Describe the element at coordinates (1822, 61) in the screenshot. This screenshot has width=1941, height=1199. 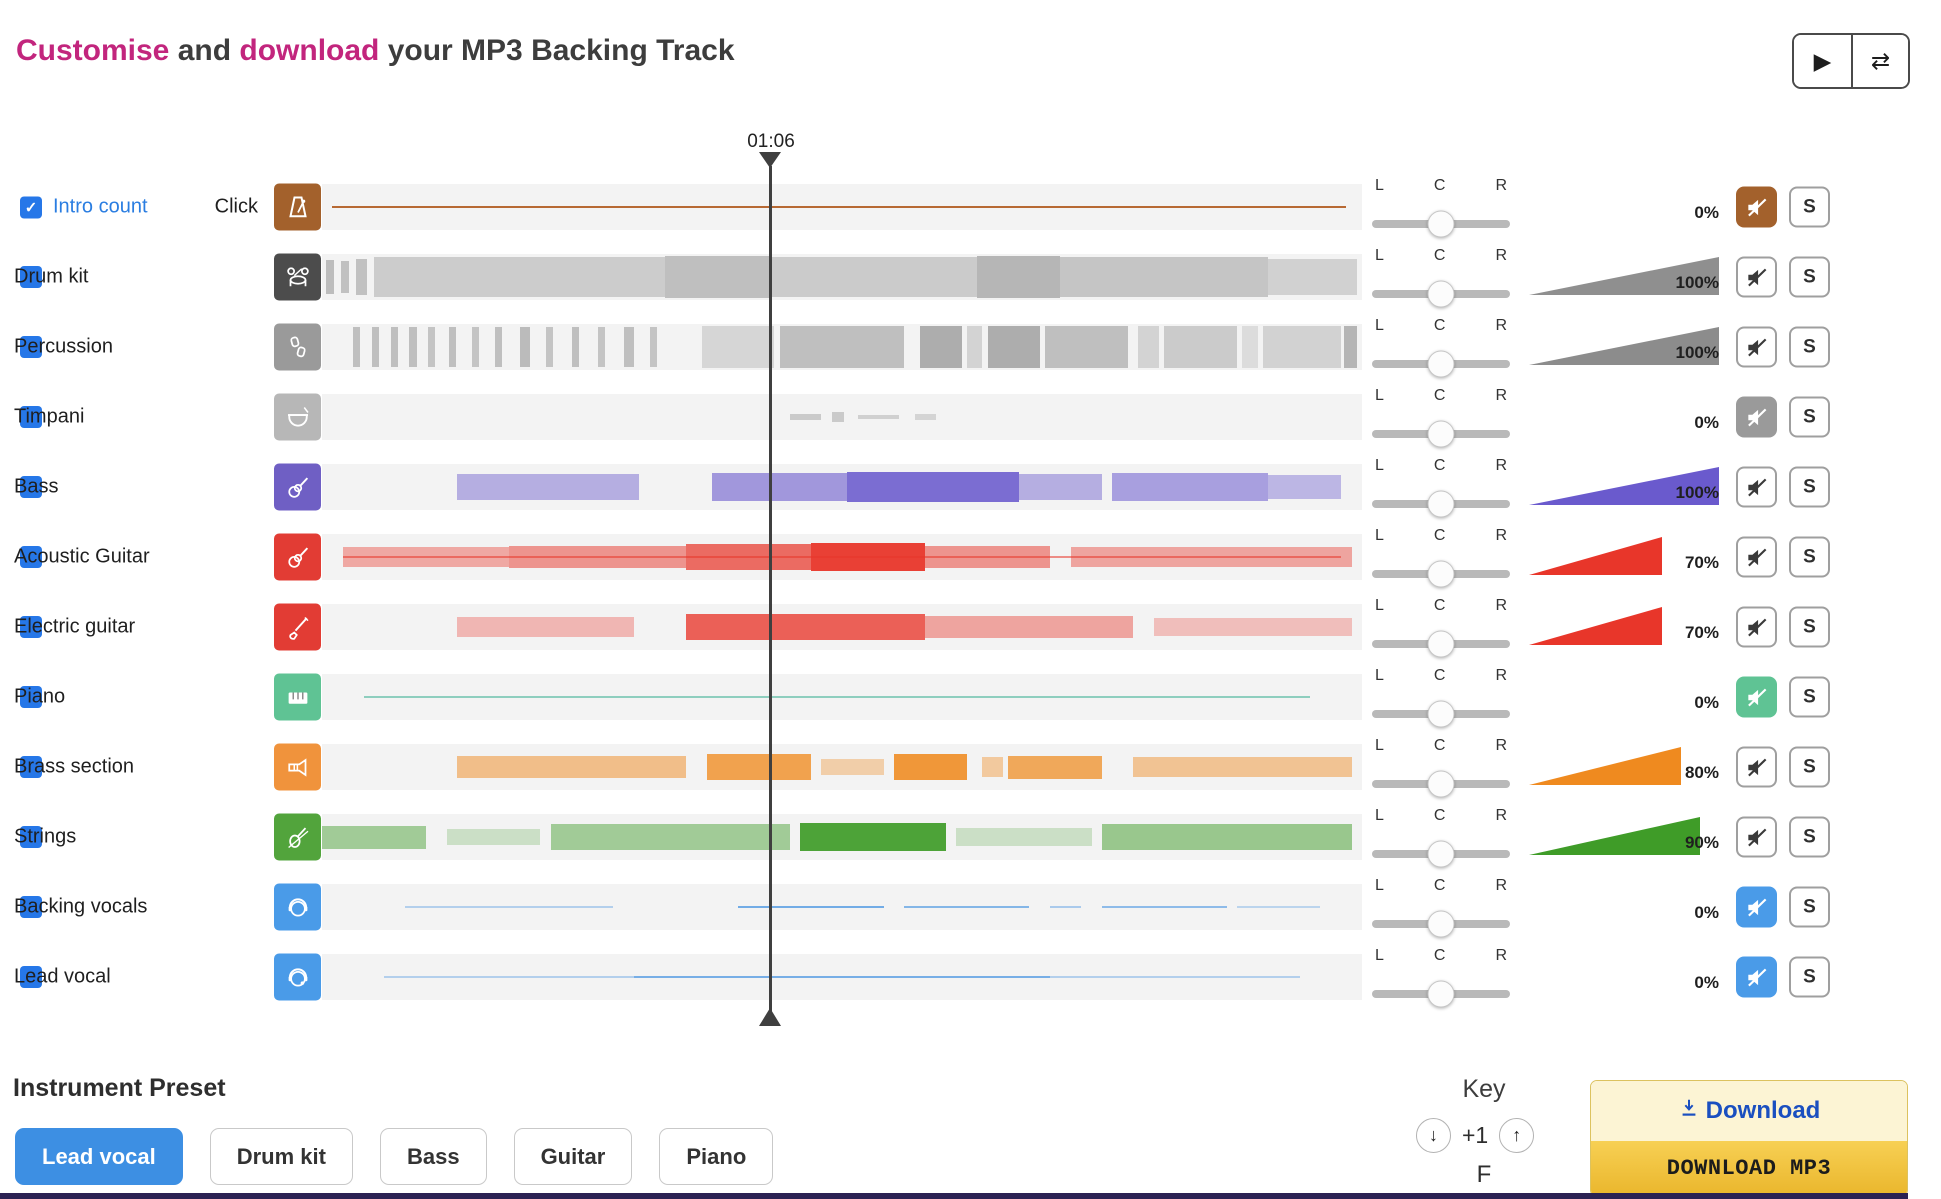
I see `play-icon: ▶` at that location.